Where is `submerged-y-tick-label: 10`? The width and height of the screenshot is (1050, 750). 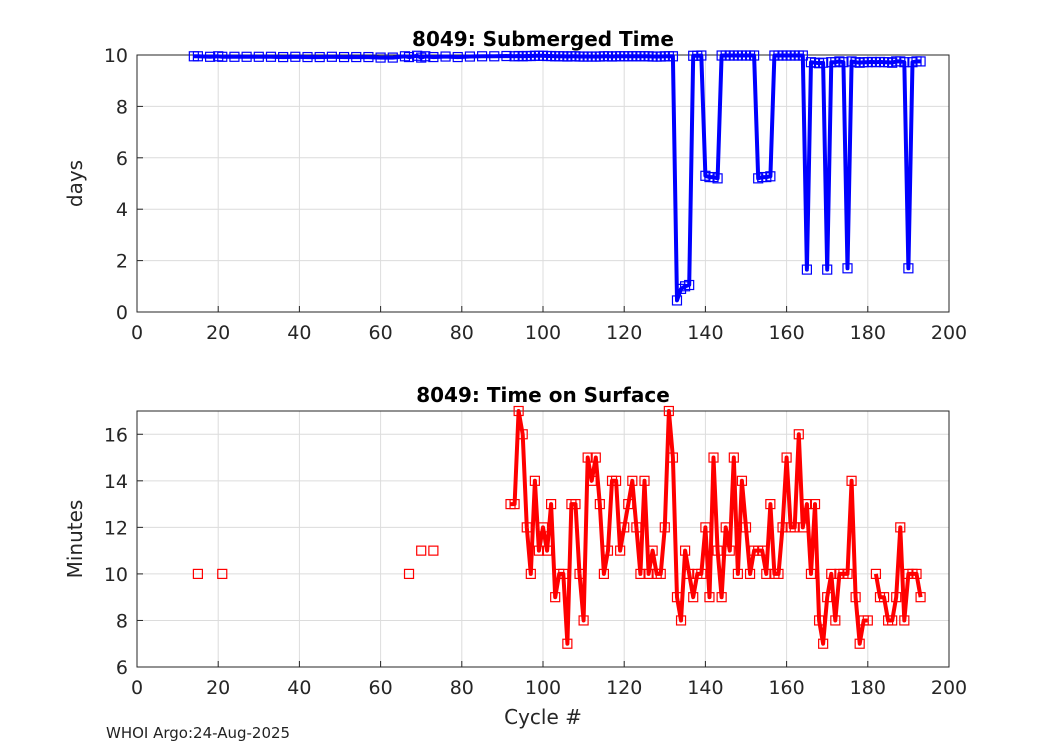 submerged-y-tick-label: 10 is located at coordinates (116, 56).